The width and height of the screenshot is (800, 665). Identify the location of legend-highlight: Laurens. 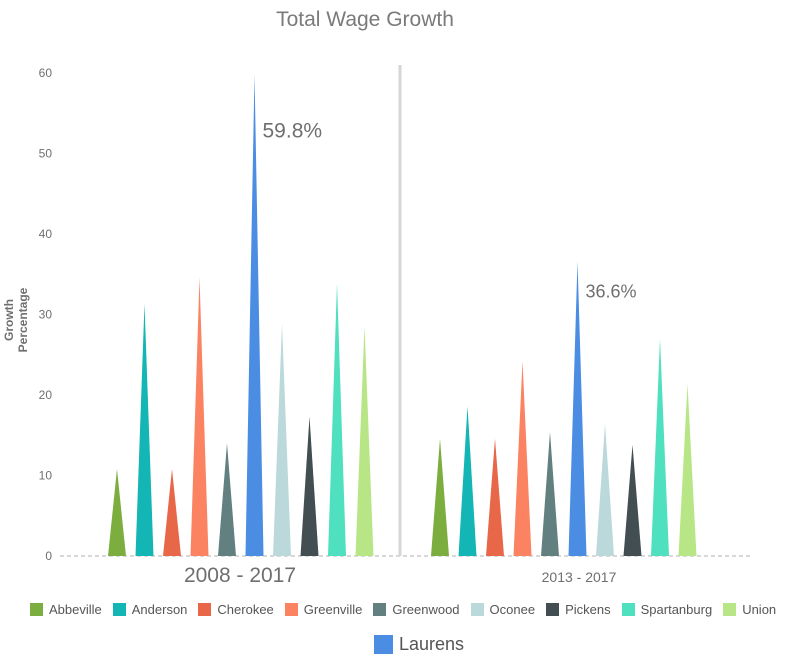
(419, 644).